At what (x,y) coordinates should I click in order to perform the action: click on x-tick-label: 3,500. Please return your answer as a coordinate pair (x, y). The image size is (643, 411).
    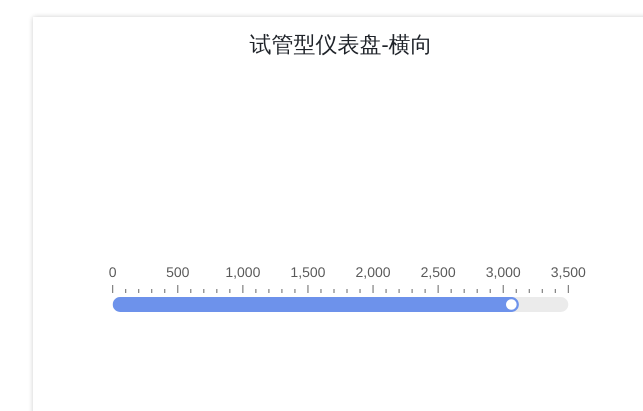
    Looking at the image, I should click on (568, 272).